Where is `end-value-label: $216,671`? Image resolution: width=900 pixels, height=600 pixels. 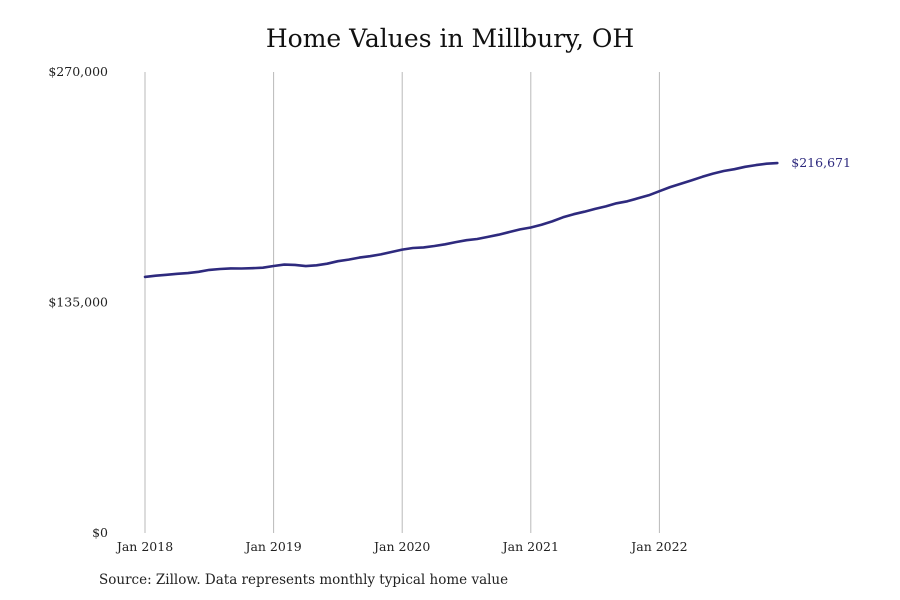
end-value-label: $216,671 is located at coordinates (821, 162).